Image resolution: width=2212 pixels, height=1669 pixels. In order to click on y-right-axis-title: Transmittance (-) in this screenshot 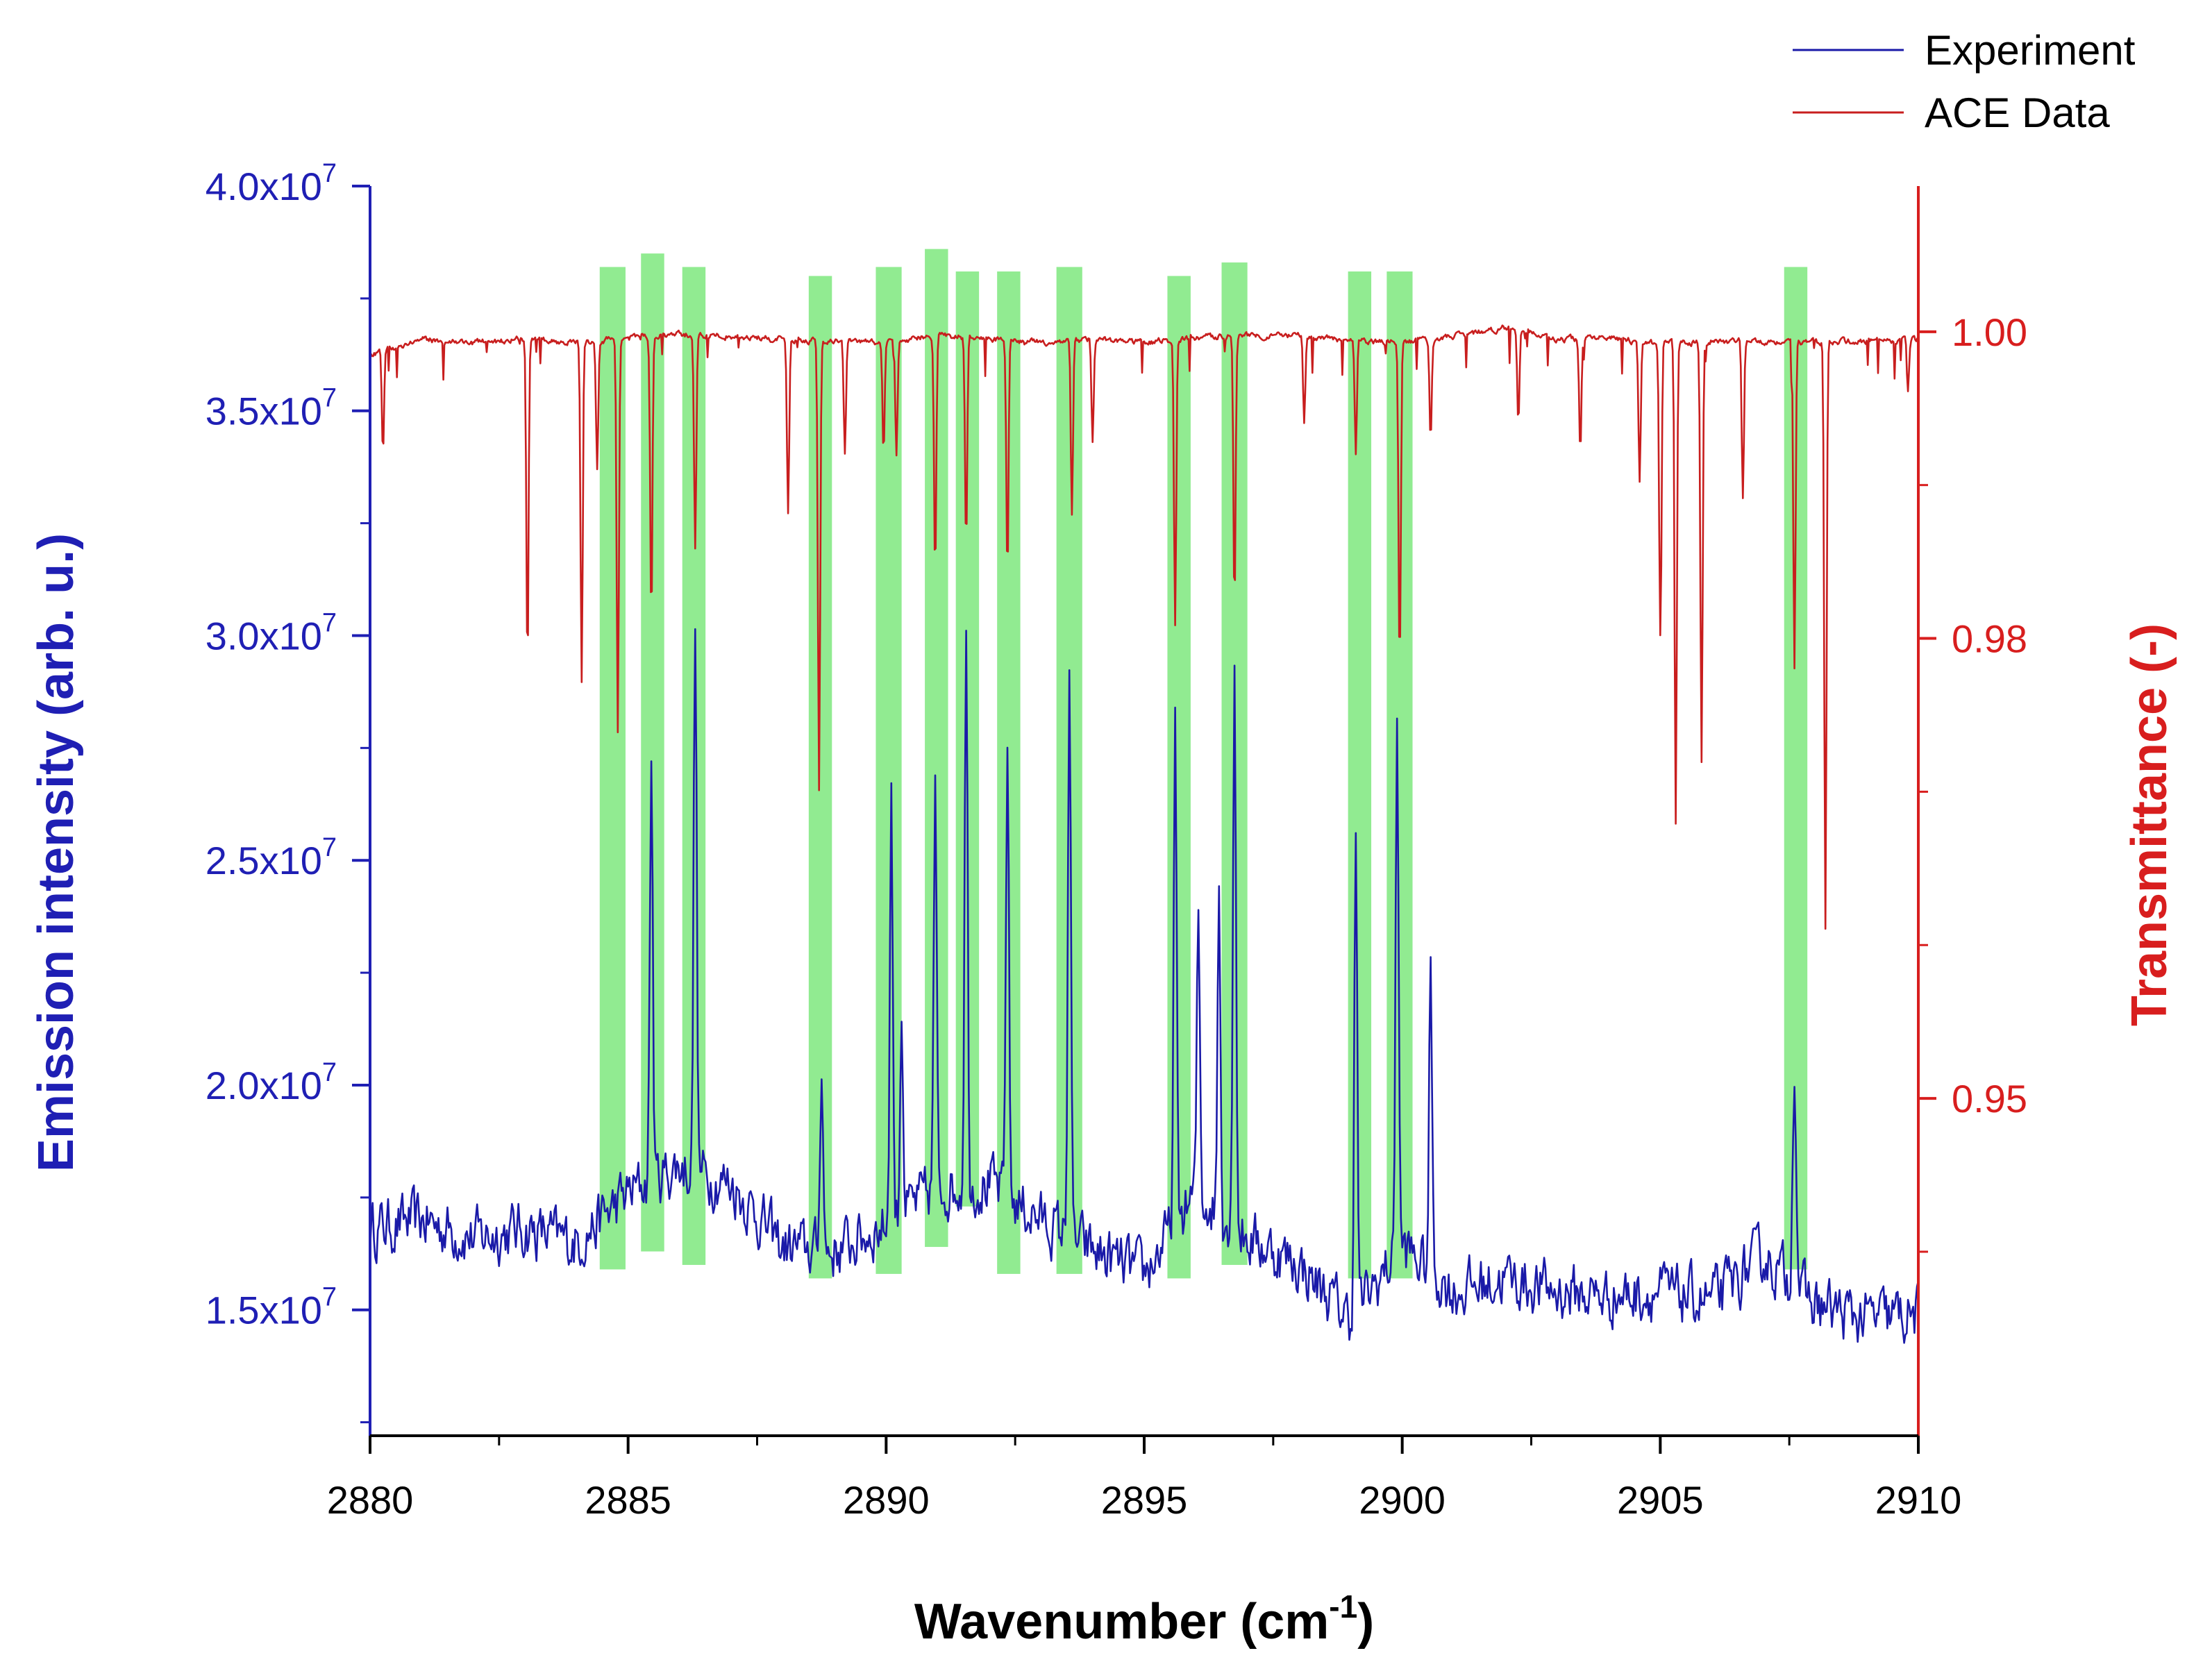, I will do `click(2149, 824)`.